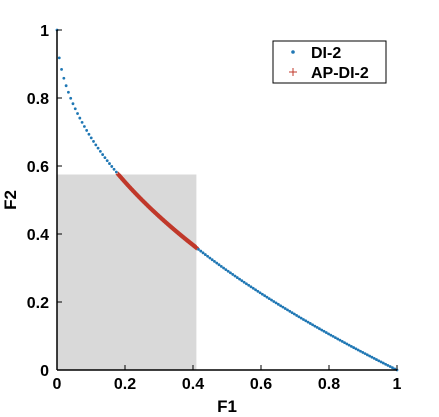  I want to click on y-tick-label: 0.2, so click(38, 303).